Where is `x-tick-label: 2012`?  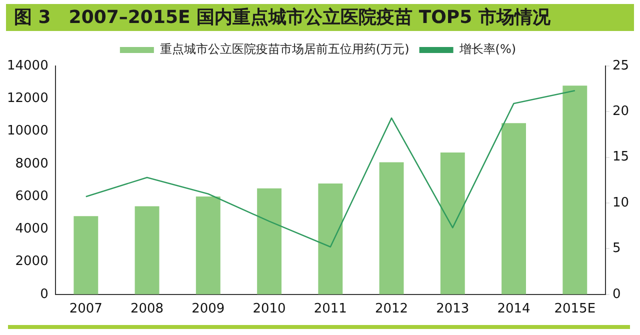 x-tick-label: 2012 is located at coordinates (391, 309).